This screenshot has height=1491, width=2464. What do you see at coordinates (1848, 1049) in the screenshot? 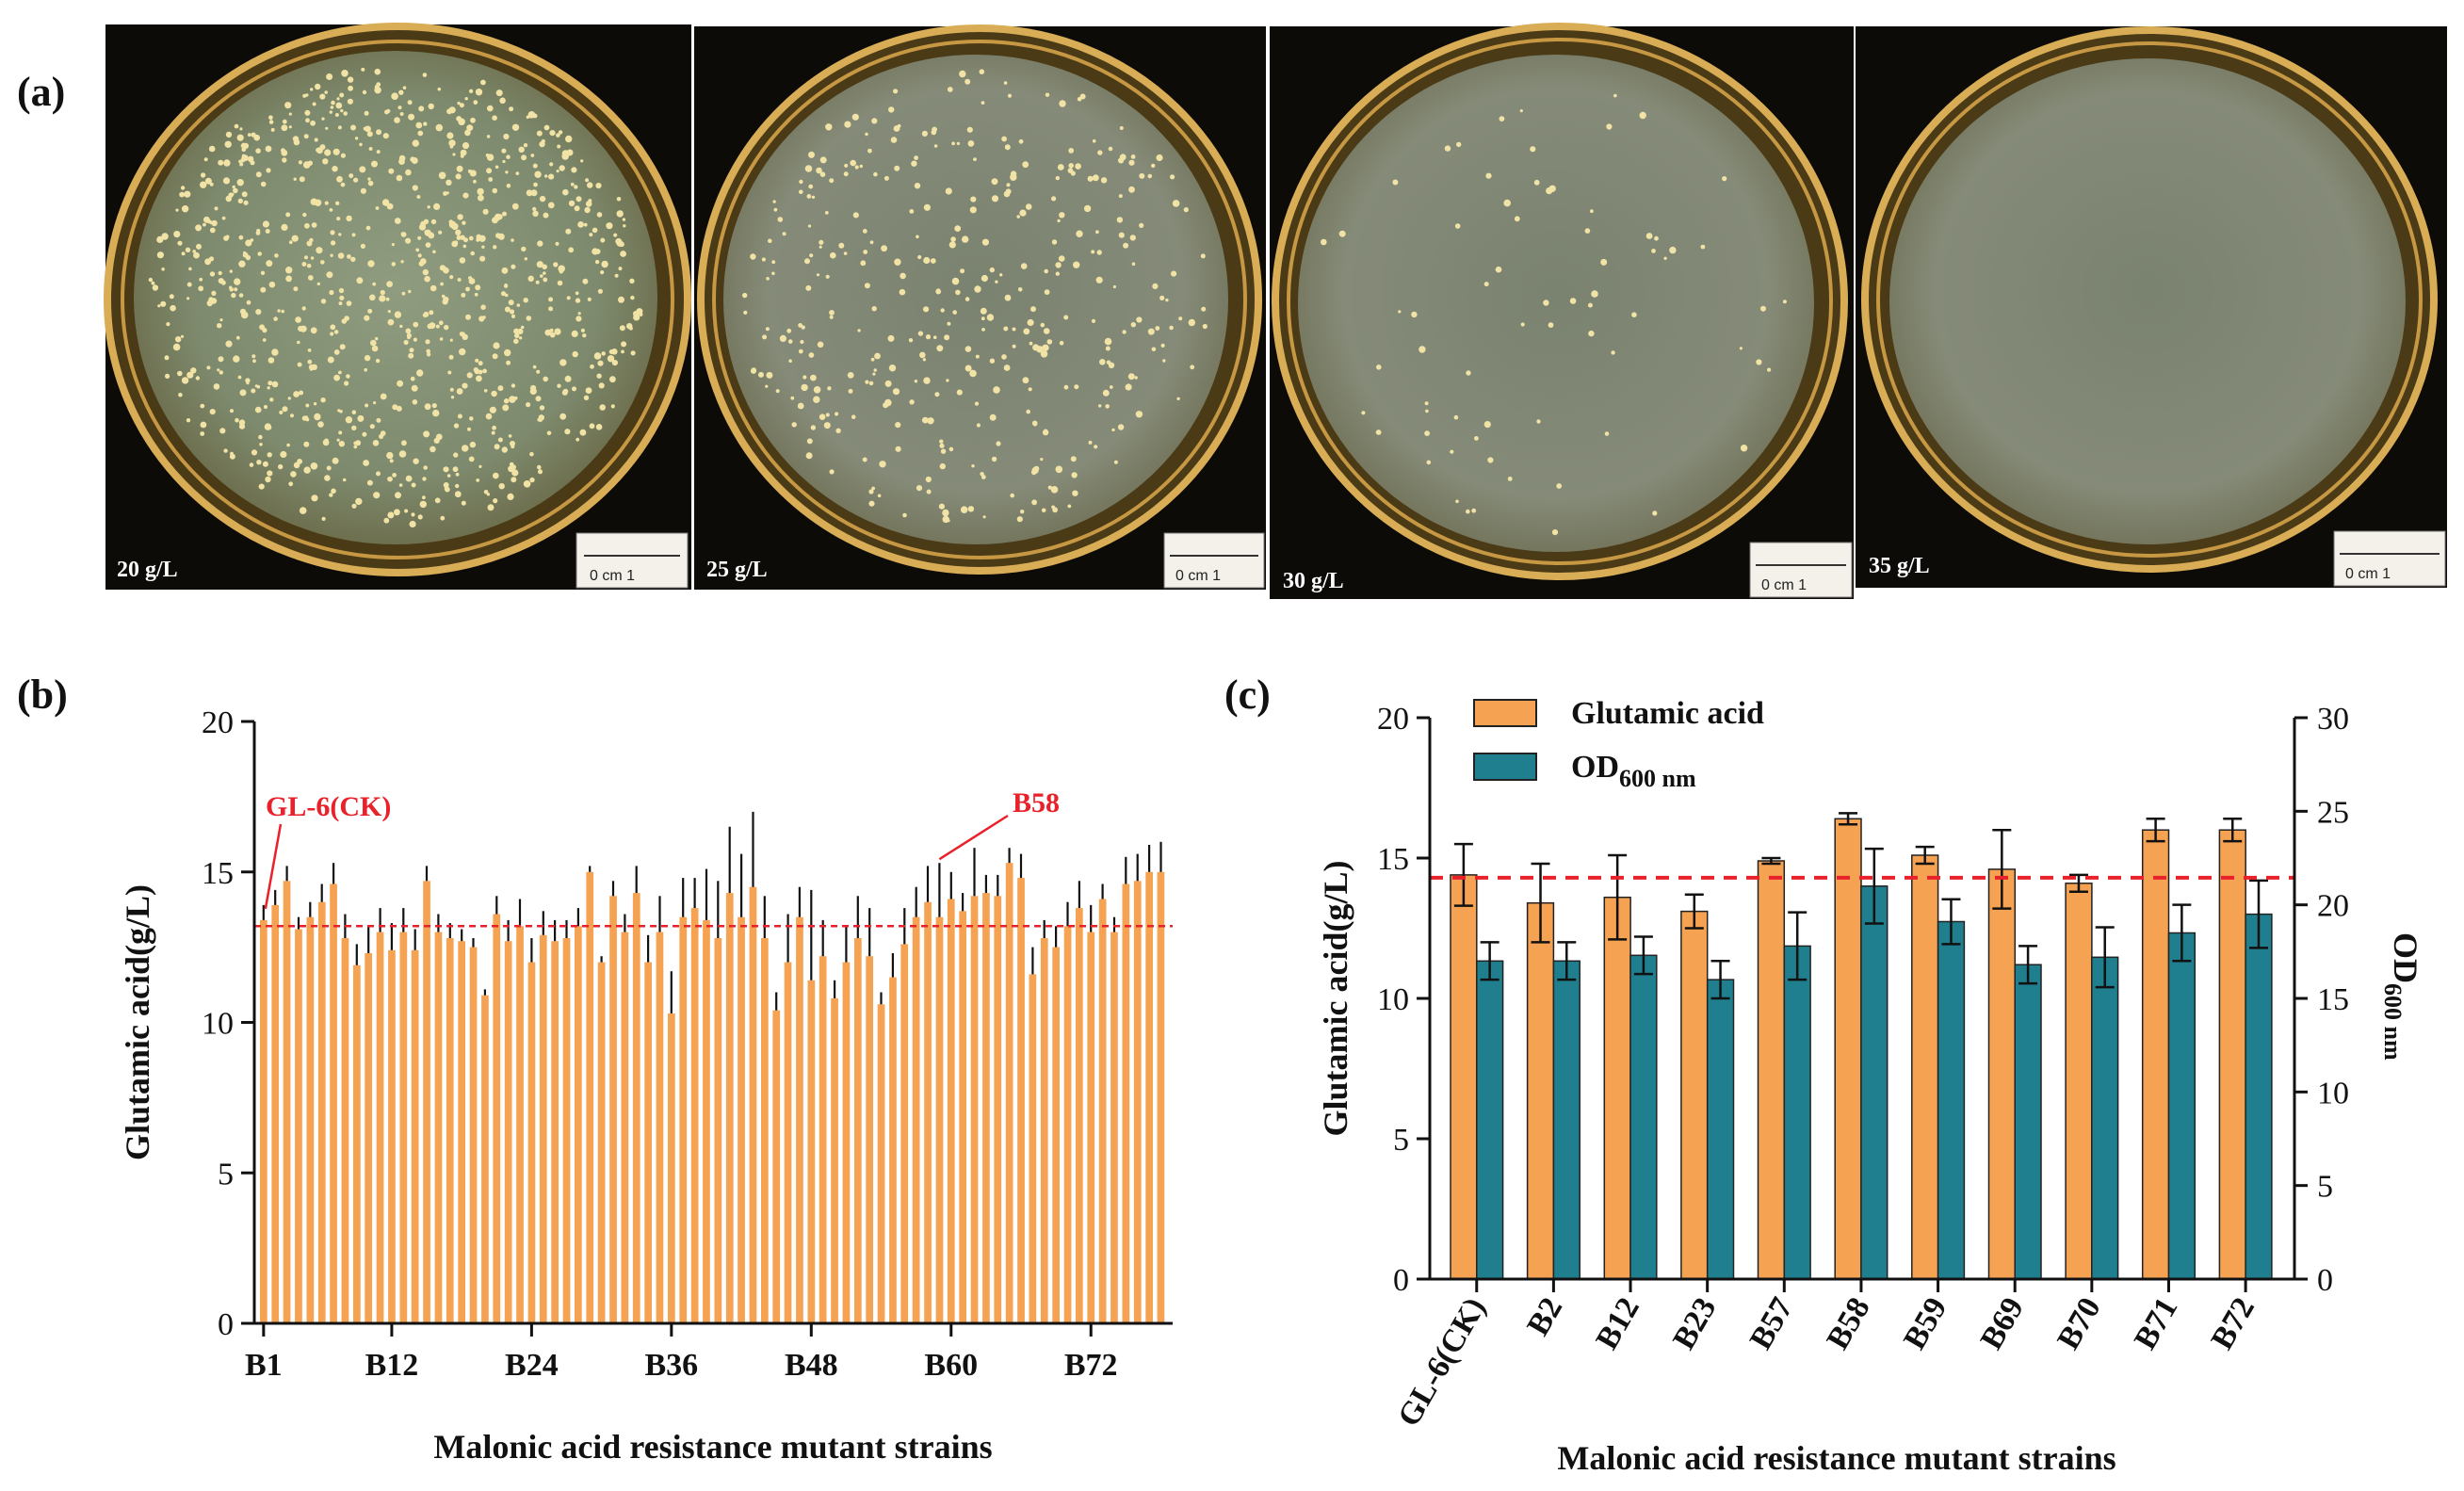
I see `bar-glutamic` at bounding box center [1848, 1049].